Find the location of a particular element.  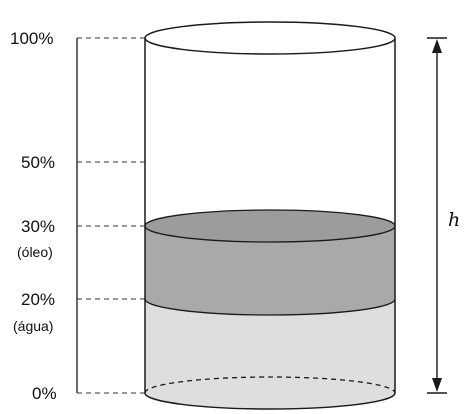

label-0-percent: 0% is located at coordinates (44, 393).